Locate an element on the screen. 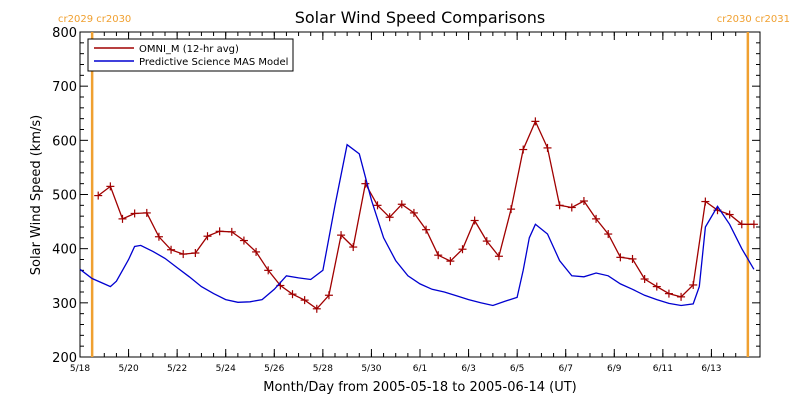 The width and height of the screenshot is (800, 400). legend-label-omni: OMNI_M (12-hr avg) is located at coordinates (189, 49).